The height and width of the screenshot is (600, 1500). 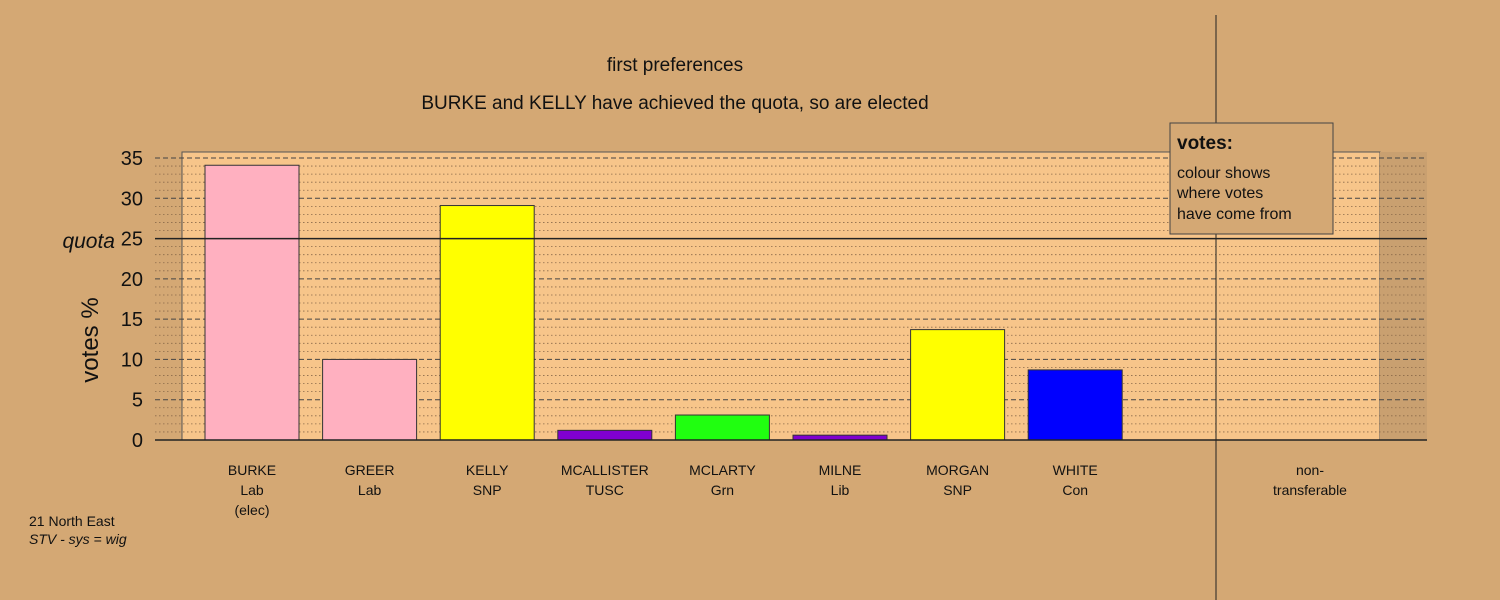 I want to click on bar-burke, so click(x=252, y=302).